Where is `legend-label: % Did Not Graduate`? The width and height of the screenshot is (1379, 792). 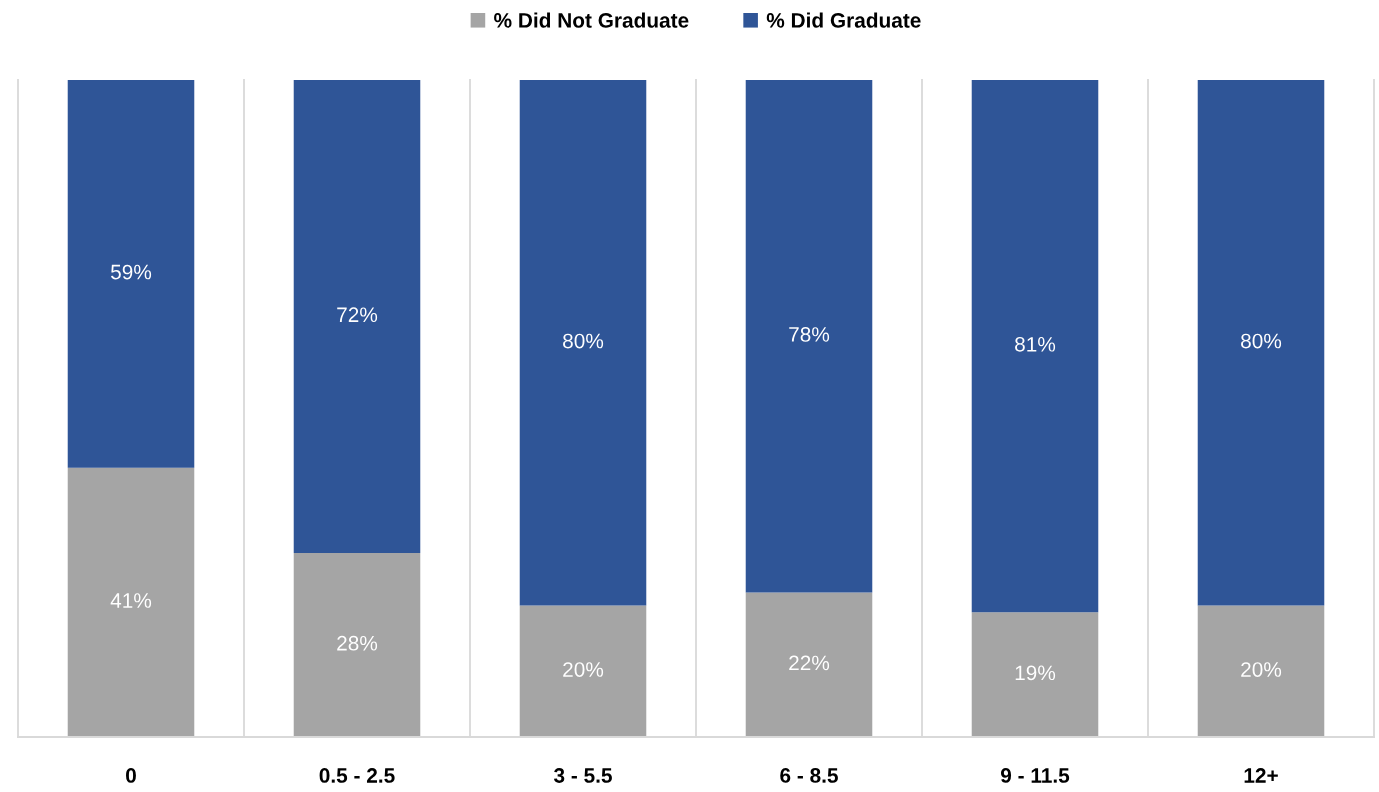
legend-label: % Did Not Graduate is located at coordinates (591, 20).